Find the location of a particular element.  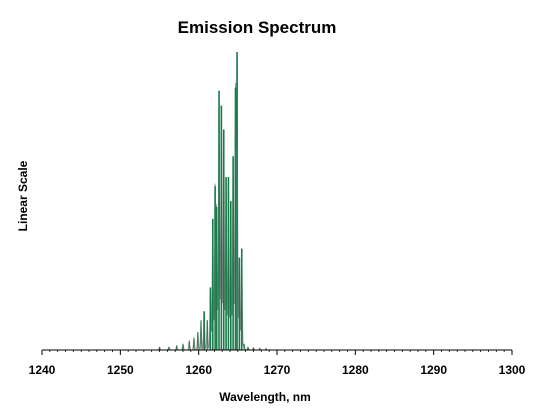

x-axis-label: Wavelength, nm is located at coordinates (265, 397).